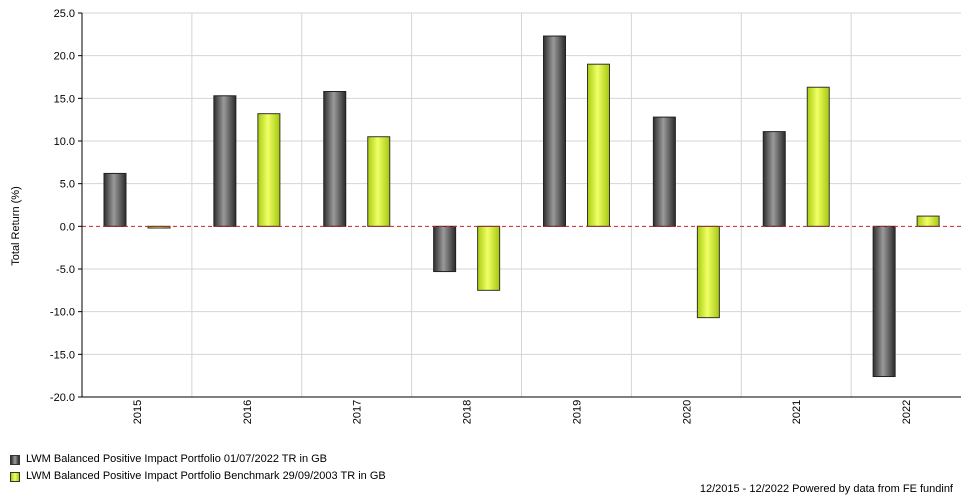 This screenshot has height=500, width=961. I want to click on x-tick-label: 2018, so click(468, 412).